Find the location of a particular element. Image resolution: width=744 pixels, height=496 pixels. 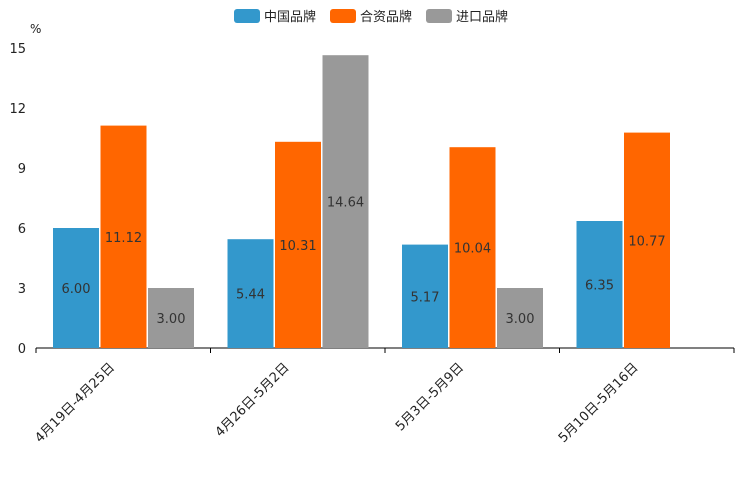

data-label: 5.17 is located at coordinates (425, 297).